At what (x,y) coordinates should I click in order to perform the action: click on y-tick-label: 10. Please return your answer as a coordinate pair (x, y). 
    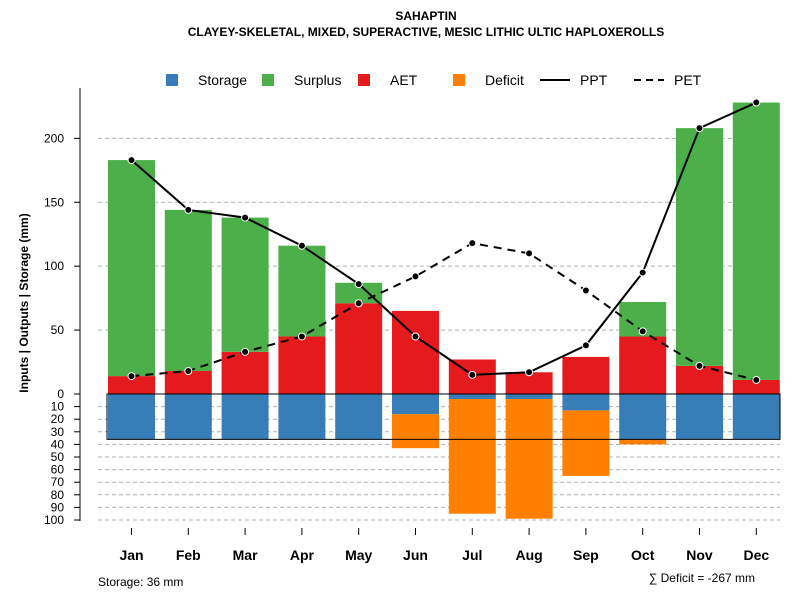
    Looking at the image, I should click on (58, 407).